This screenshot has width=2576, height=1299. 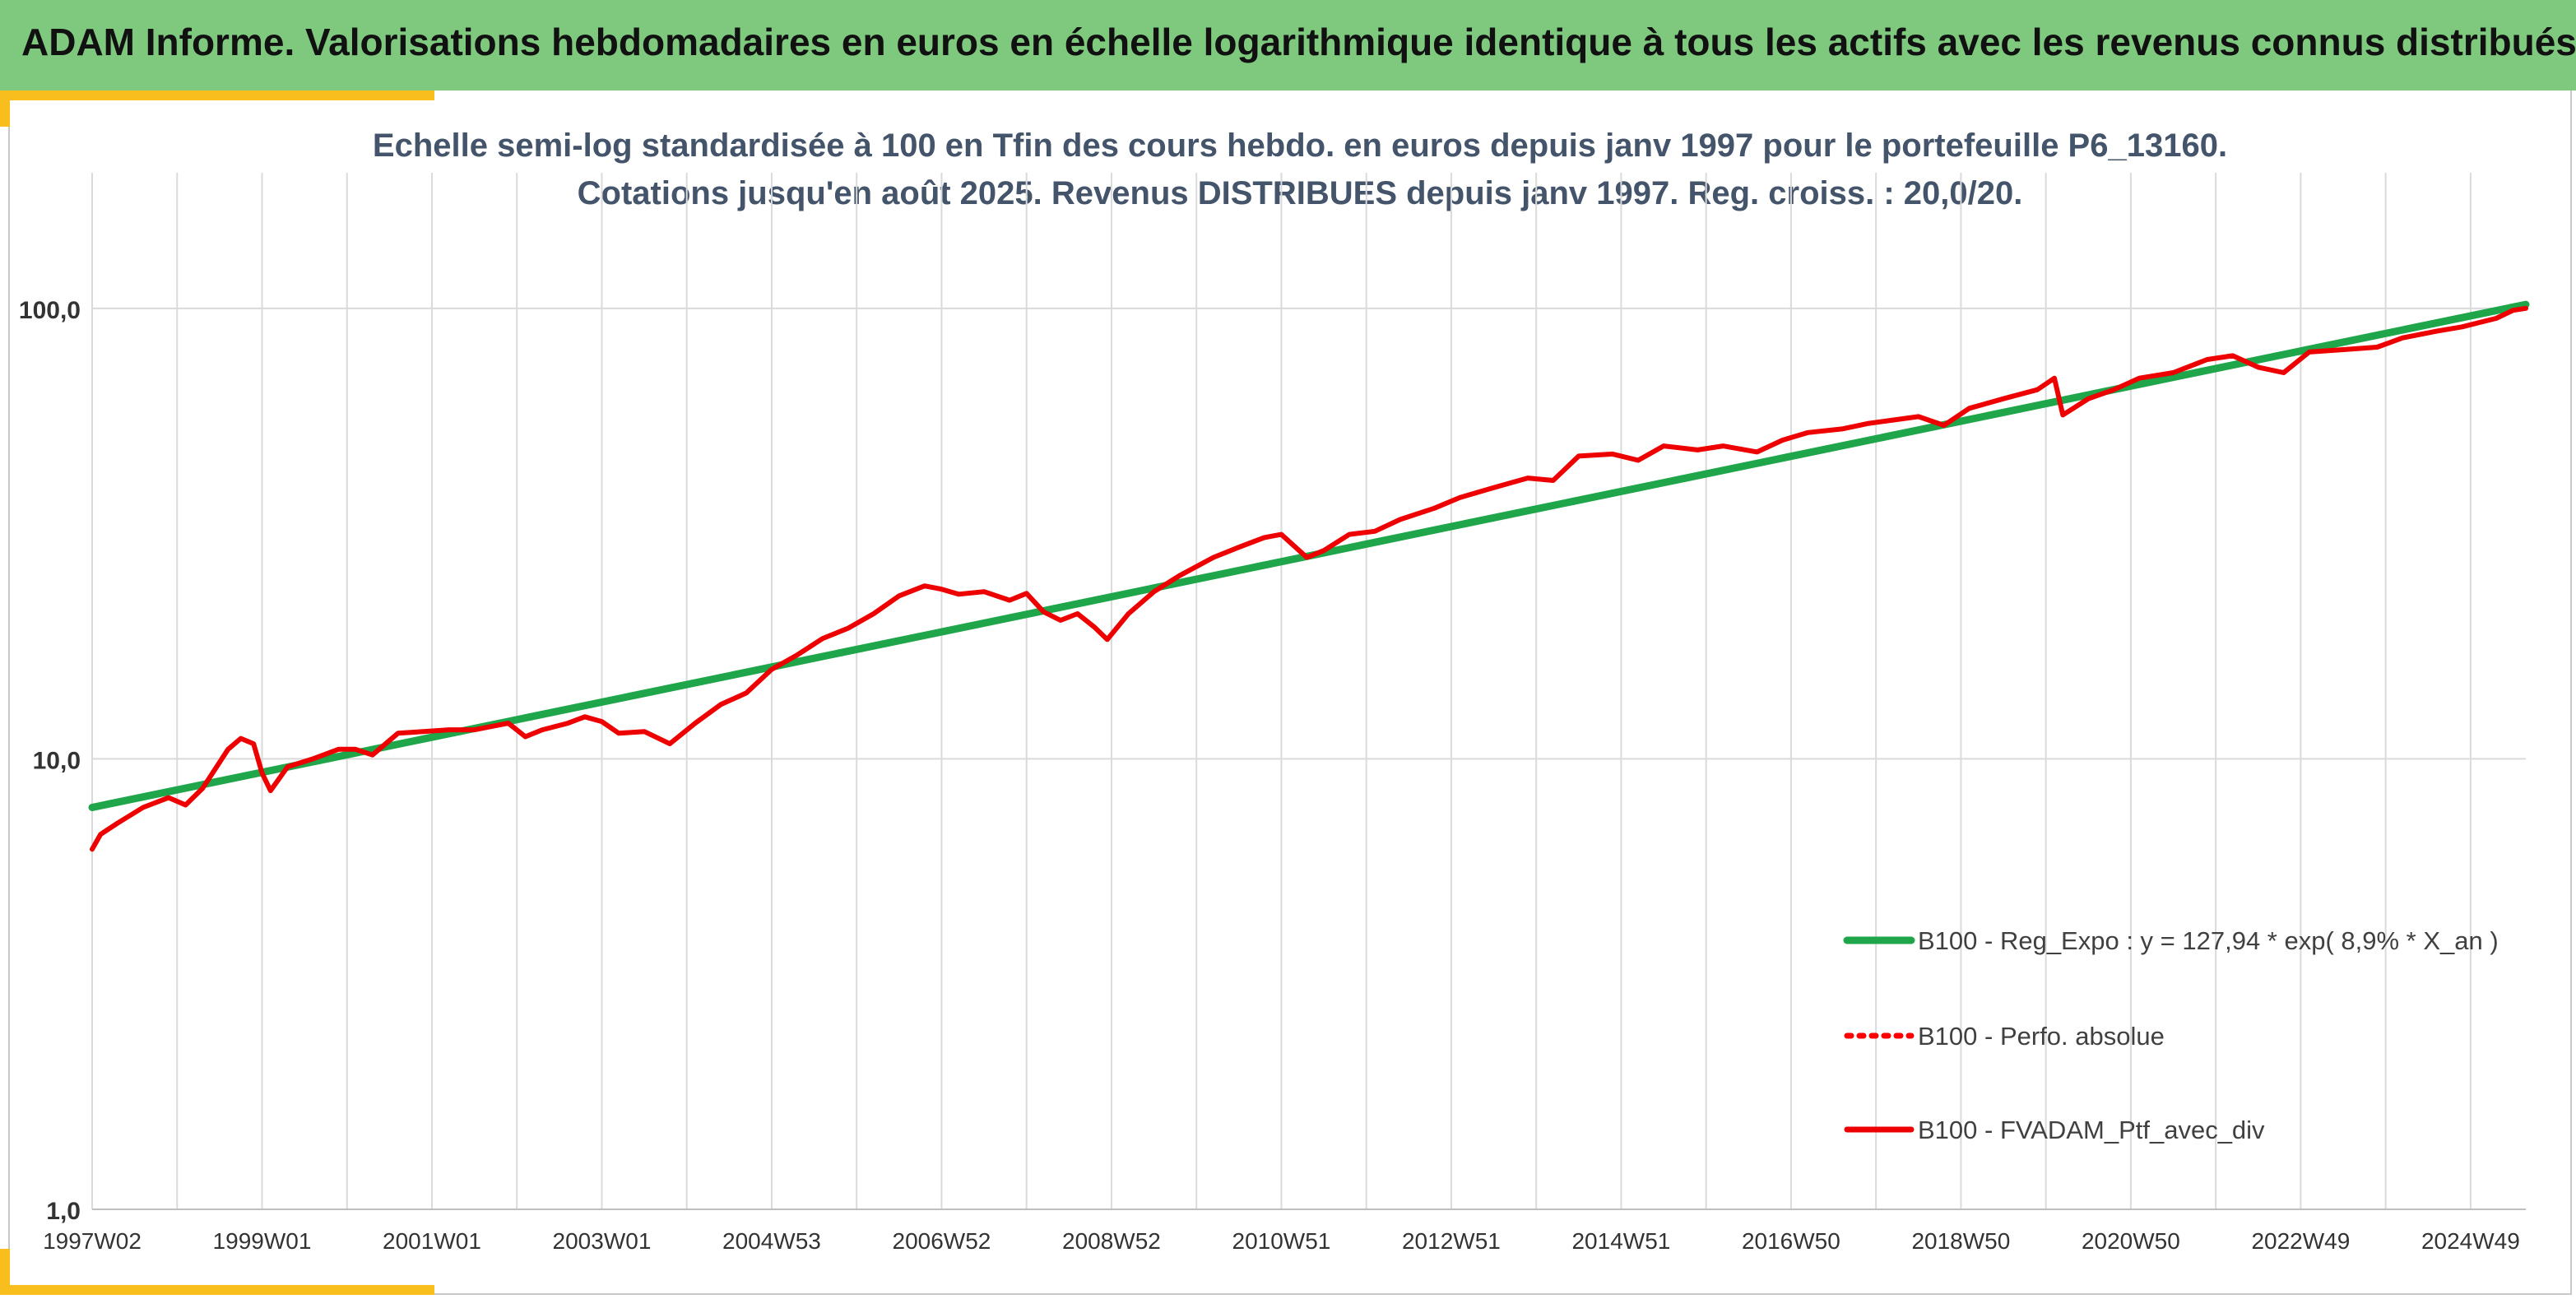 What do you see at coordinates (2131, 1241) in the screenshot?
I see `x-tick-label: 2020W50` at bounding box center [2131, 1241].